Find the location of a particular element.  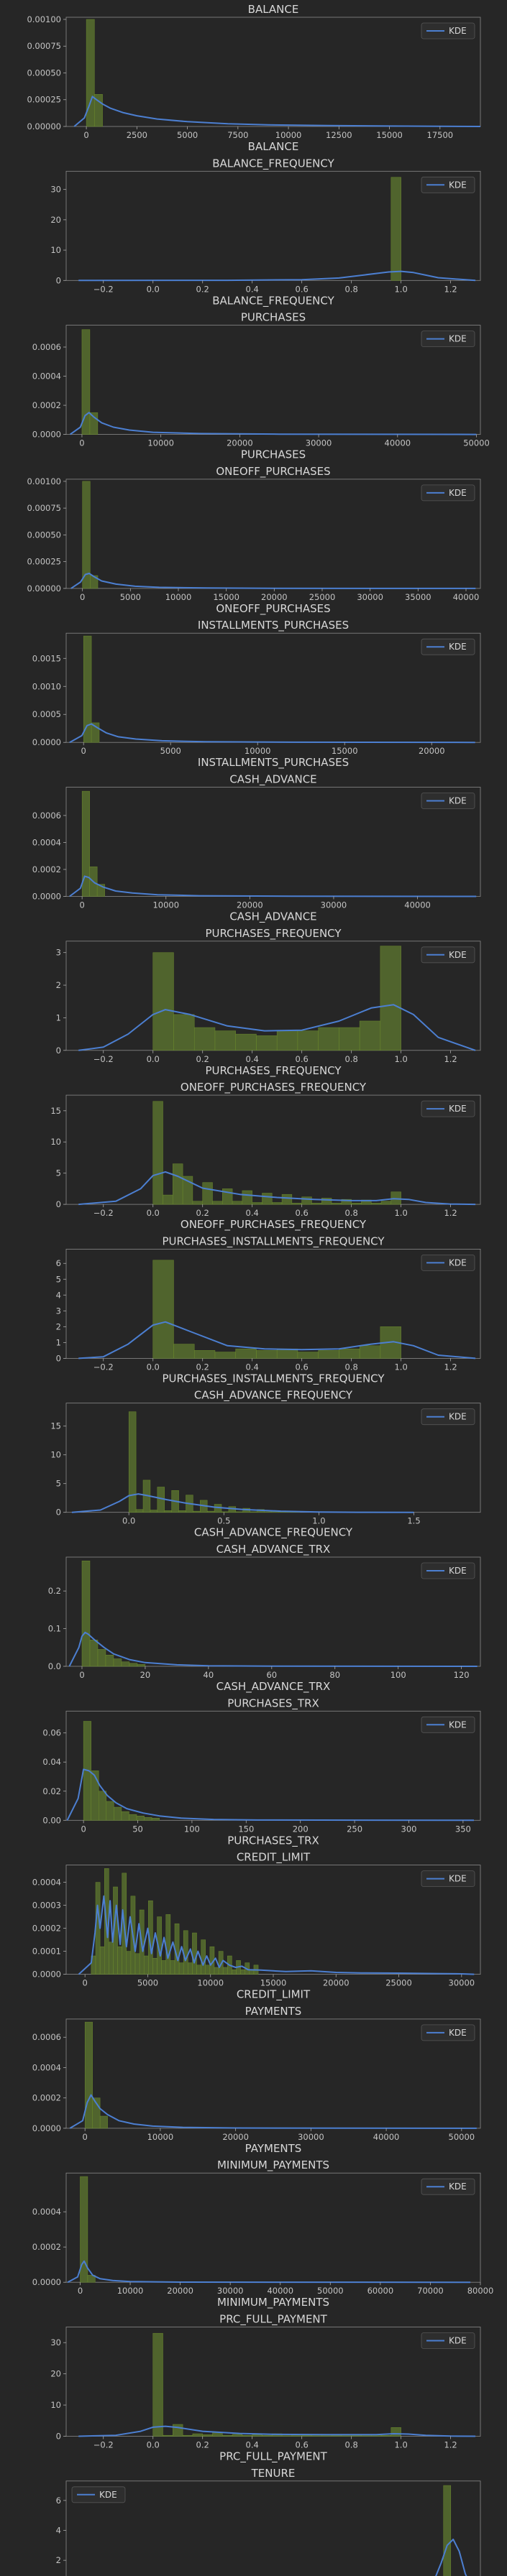

x-tick-label: 50 is located at coordinates (137, 1829).